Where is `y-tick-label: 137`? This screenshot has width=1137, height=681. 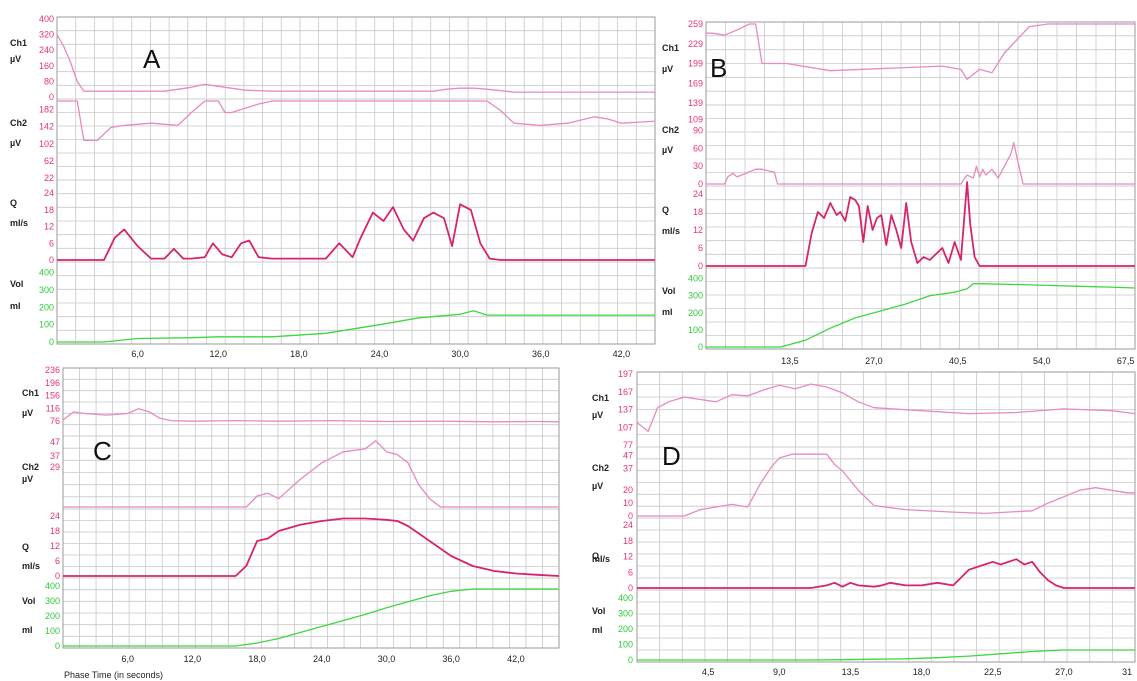
y-tick-label: 137 is located at coordinates (625, 410).